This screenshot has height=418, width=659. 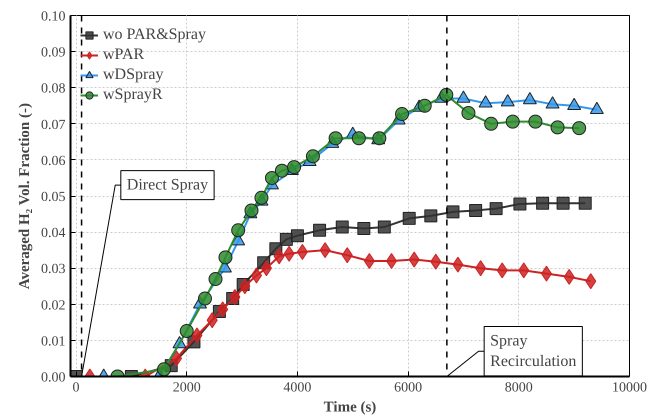 I want to click on x-tick-label: 4000, so click(x=297, y=388).